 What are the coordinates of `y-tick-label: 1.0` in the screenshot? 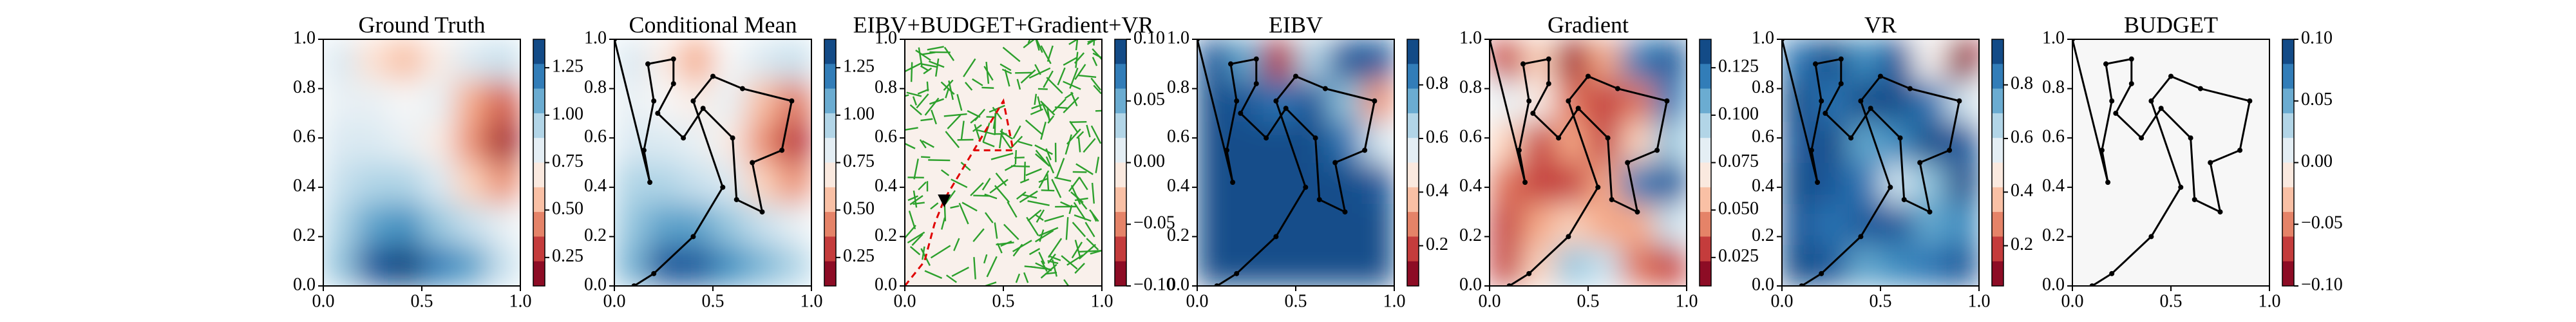 It's located at (886, 38).